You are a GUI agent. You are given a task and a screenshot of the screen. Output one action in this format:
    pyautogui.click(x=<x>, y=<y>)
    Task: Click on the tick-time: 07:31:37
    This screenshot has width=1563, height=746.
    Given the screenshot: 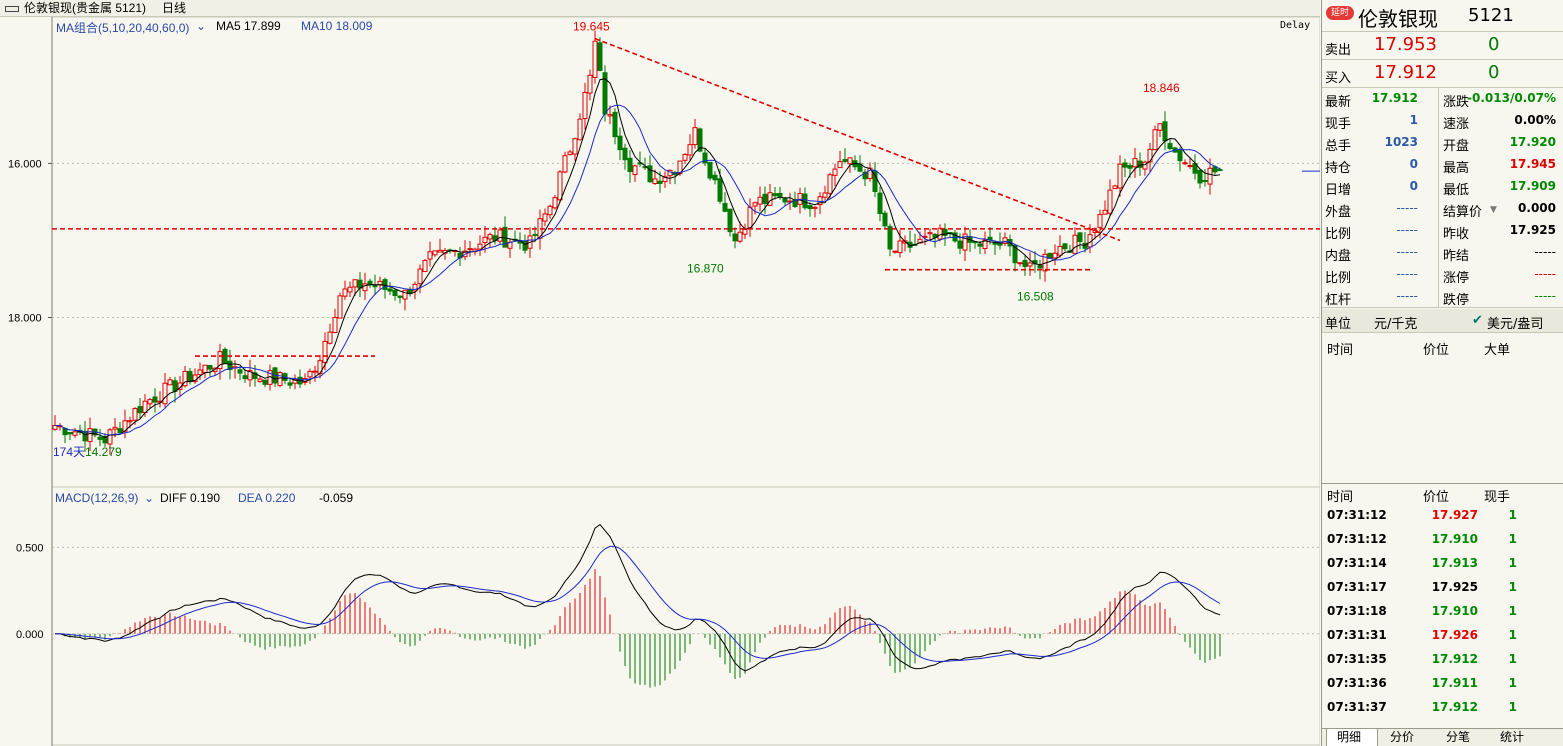 What is the action you would take?
    pyautogui.click(x=1357, y=707)
    